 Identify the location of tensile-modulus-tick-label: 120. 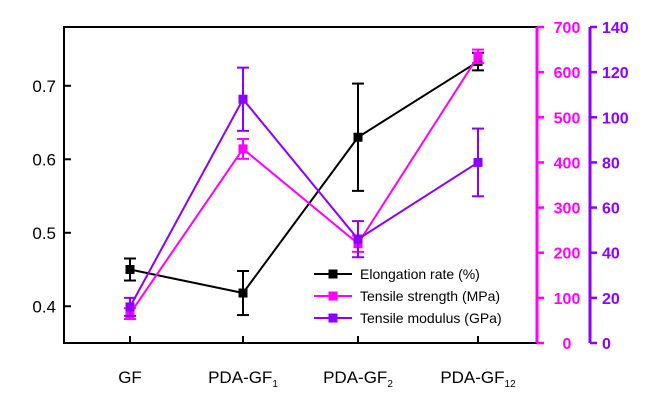
(615, 73).